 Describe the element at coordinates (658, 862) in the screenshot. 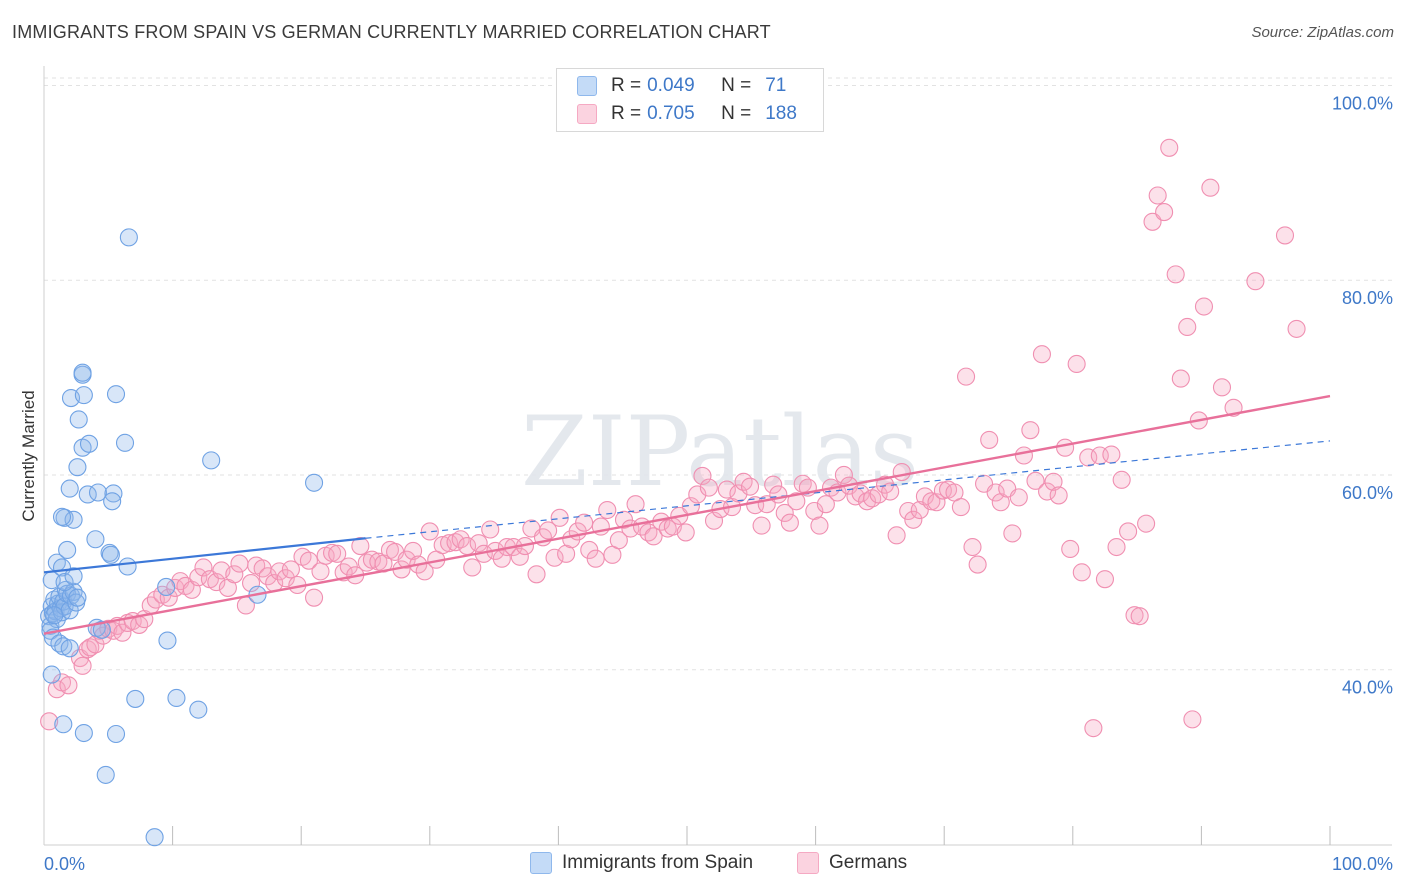

I see `legend-label-spain: Immigrants from Spain` at that location.